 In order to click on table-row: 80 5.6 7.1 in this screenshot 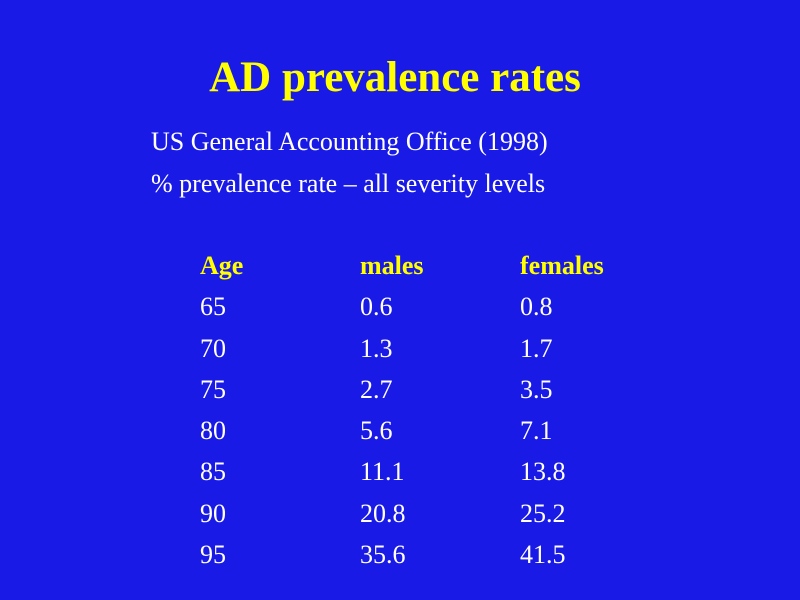, I will do `click(430, 435)`.